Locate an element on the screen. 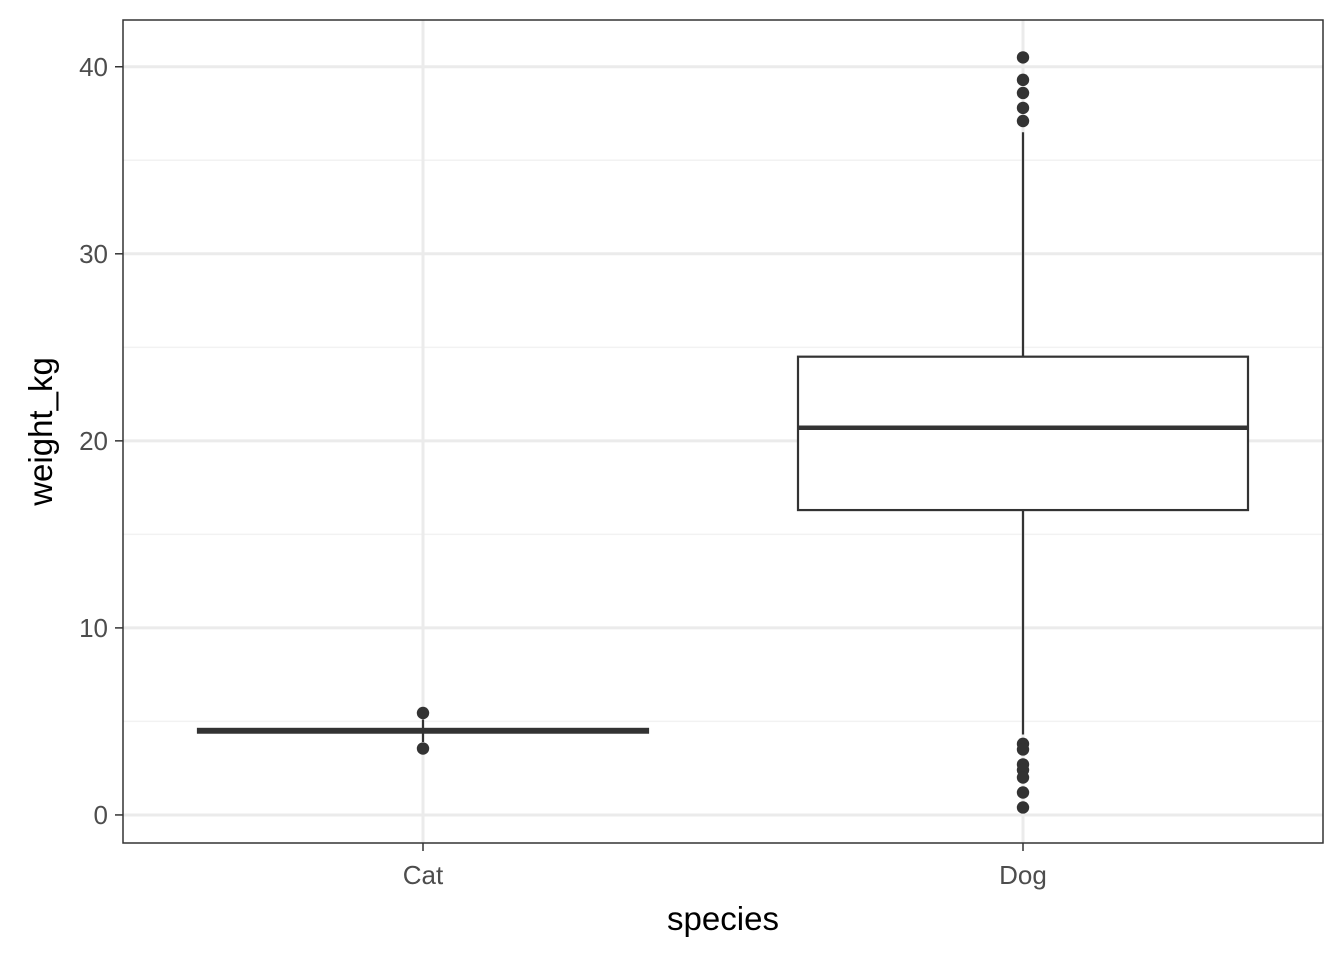  y-tick-label: 40 is located at coordinates (93, 67).